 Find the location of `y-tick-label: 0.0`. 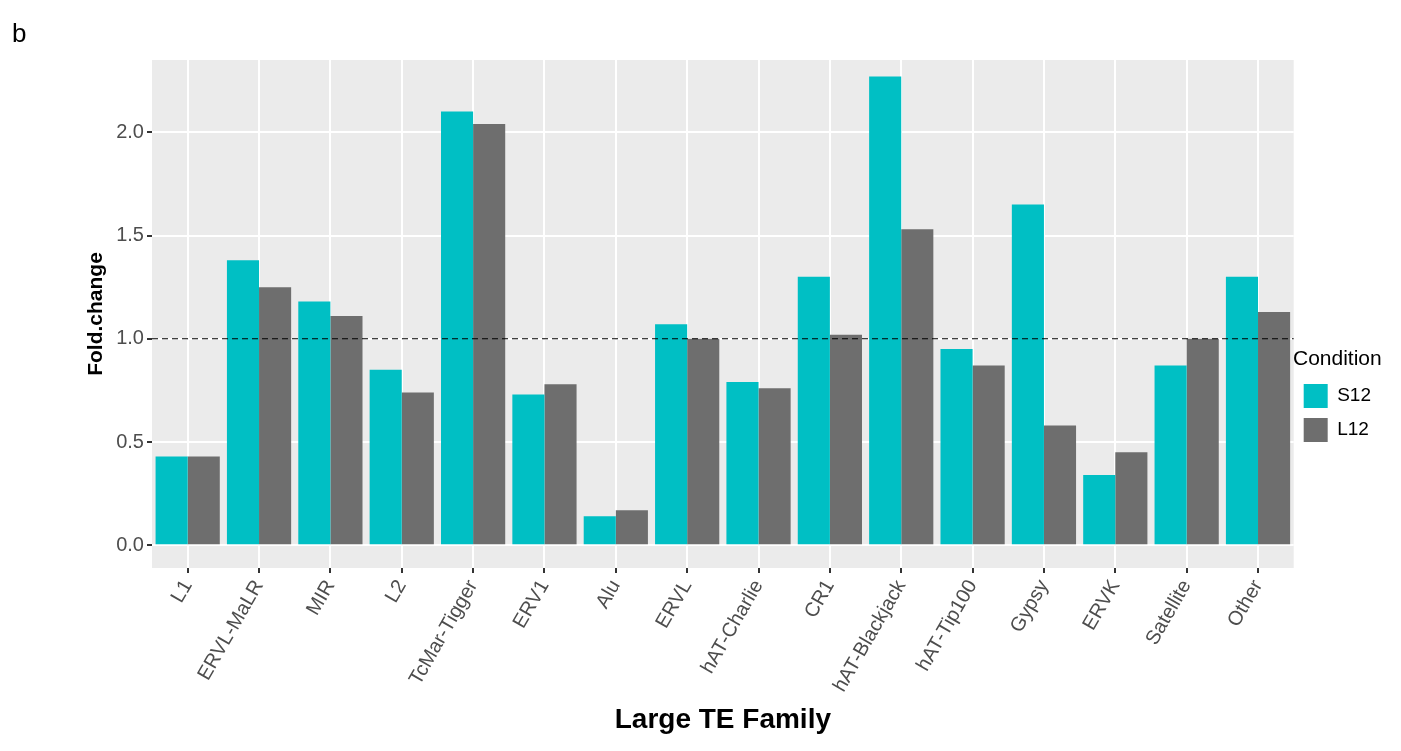

y-tick-label: 0.0 is located at coordinates (130, 543).